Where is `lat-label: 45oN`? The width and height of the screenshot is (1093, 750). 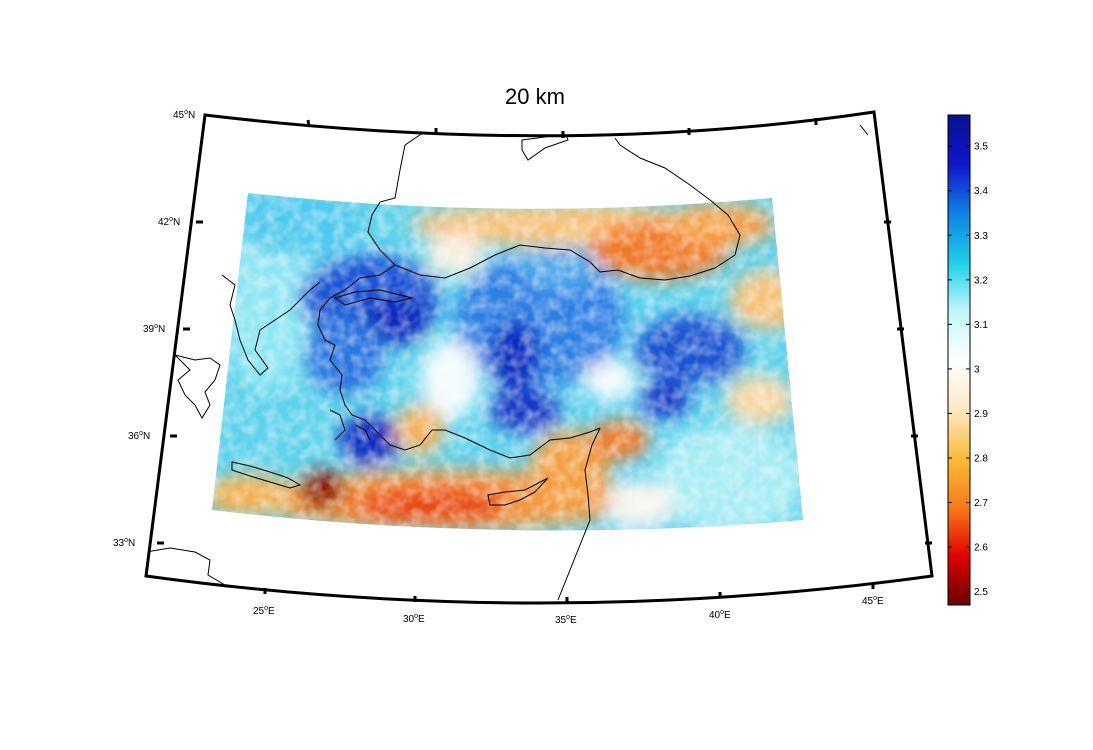 lat-label: 45oN is located at coordinates (184, 115).